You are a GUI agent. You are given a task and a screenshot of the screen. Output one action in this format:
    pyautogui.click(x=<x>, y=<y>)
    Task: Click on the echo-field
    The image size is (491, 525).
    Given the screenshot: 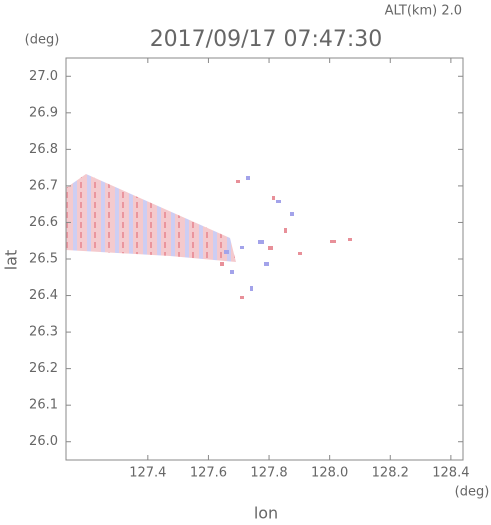 What is the action you would take?
    pyautogui.click(x=209, y=236)
    